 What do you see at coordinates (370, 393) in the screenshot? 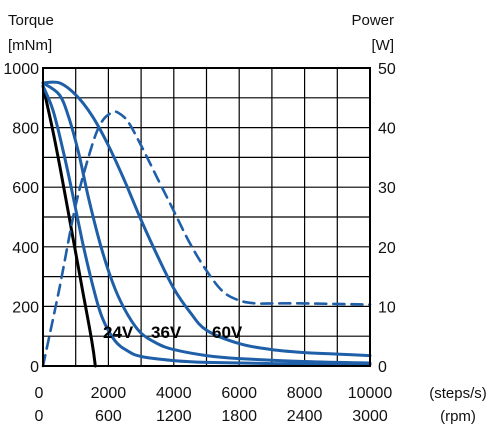
I see `x-steps-tick-label: 10000` at bounding box center [370, 393].